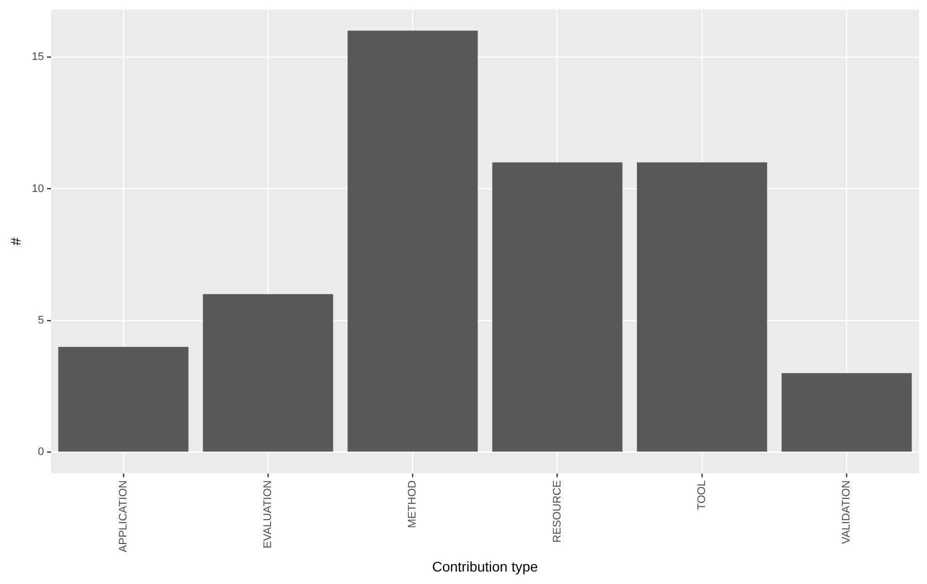 The image size is (927, 584). I want to click on x-tick-label: RESOURCE, so click(557, 511).